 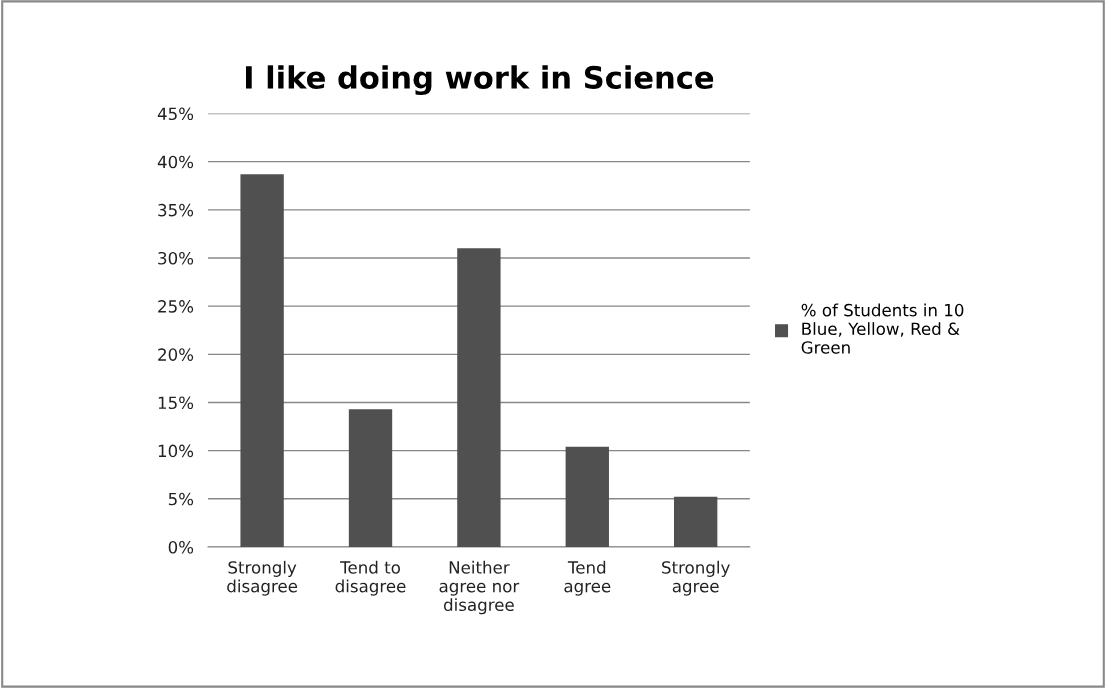 What do you see at coordinates (175, 114) in the screenshot?
I see `y-tick-label: 45%` at bounding box center [175, 114].